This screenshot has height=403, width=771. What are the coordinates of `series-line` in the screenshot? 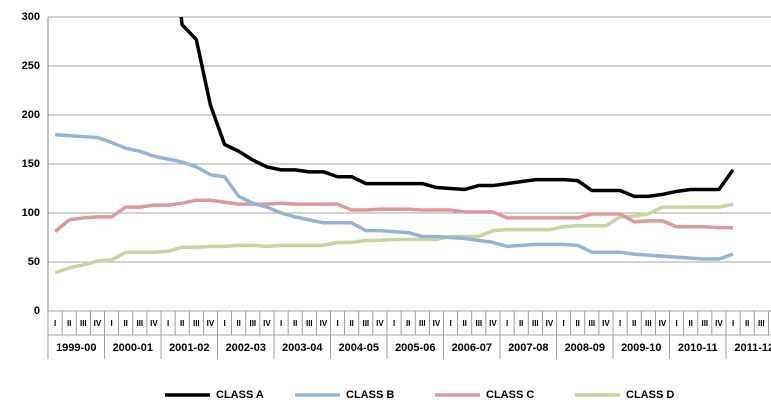 It's located at (393, 215).